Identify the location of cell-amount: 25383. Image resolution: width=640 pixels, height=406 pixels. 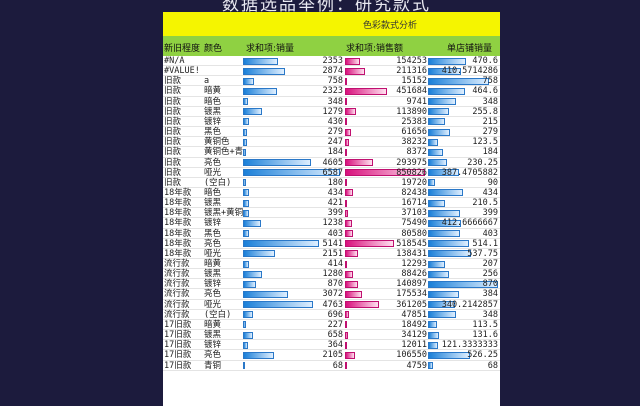
(414, 121).